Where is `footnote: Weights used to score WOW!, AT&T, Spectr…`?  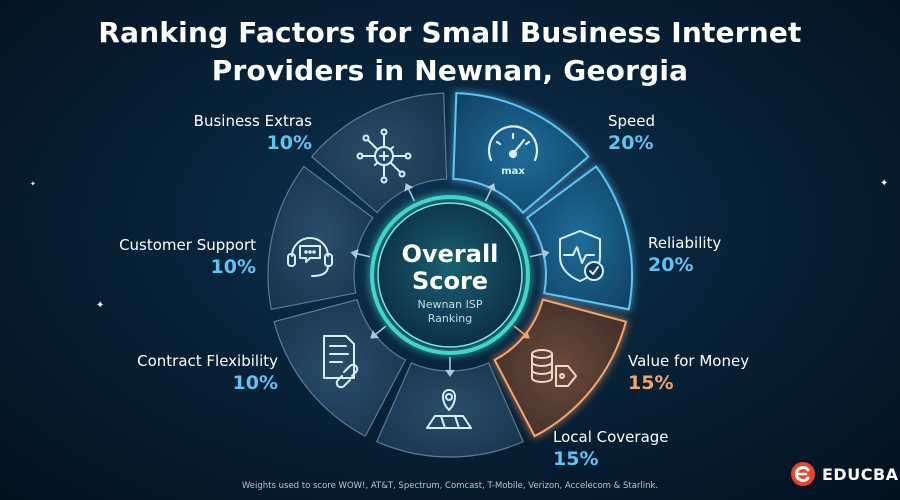 footnote: Weights used to score WOW!, AT&T, Spectr… is located at coordinates (450, 486).